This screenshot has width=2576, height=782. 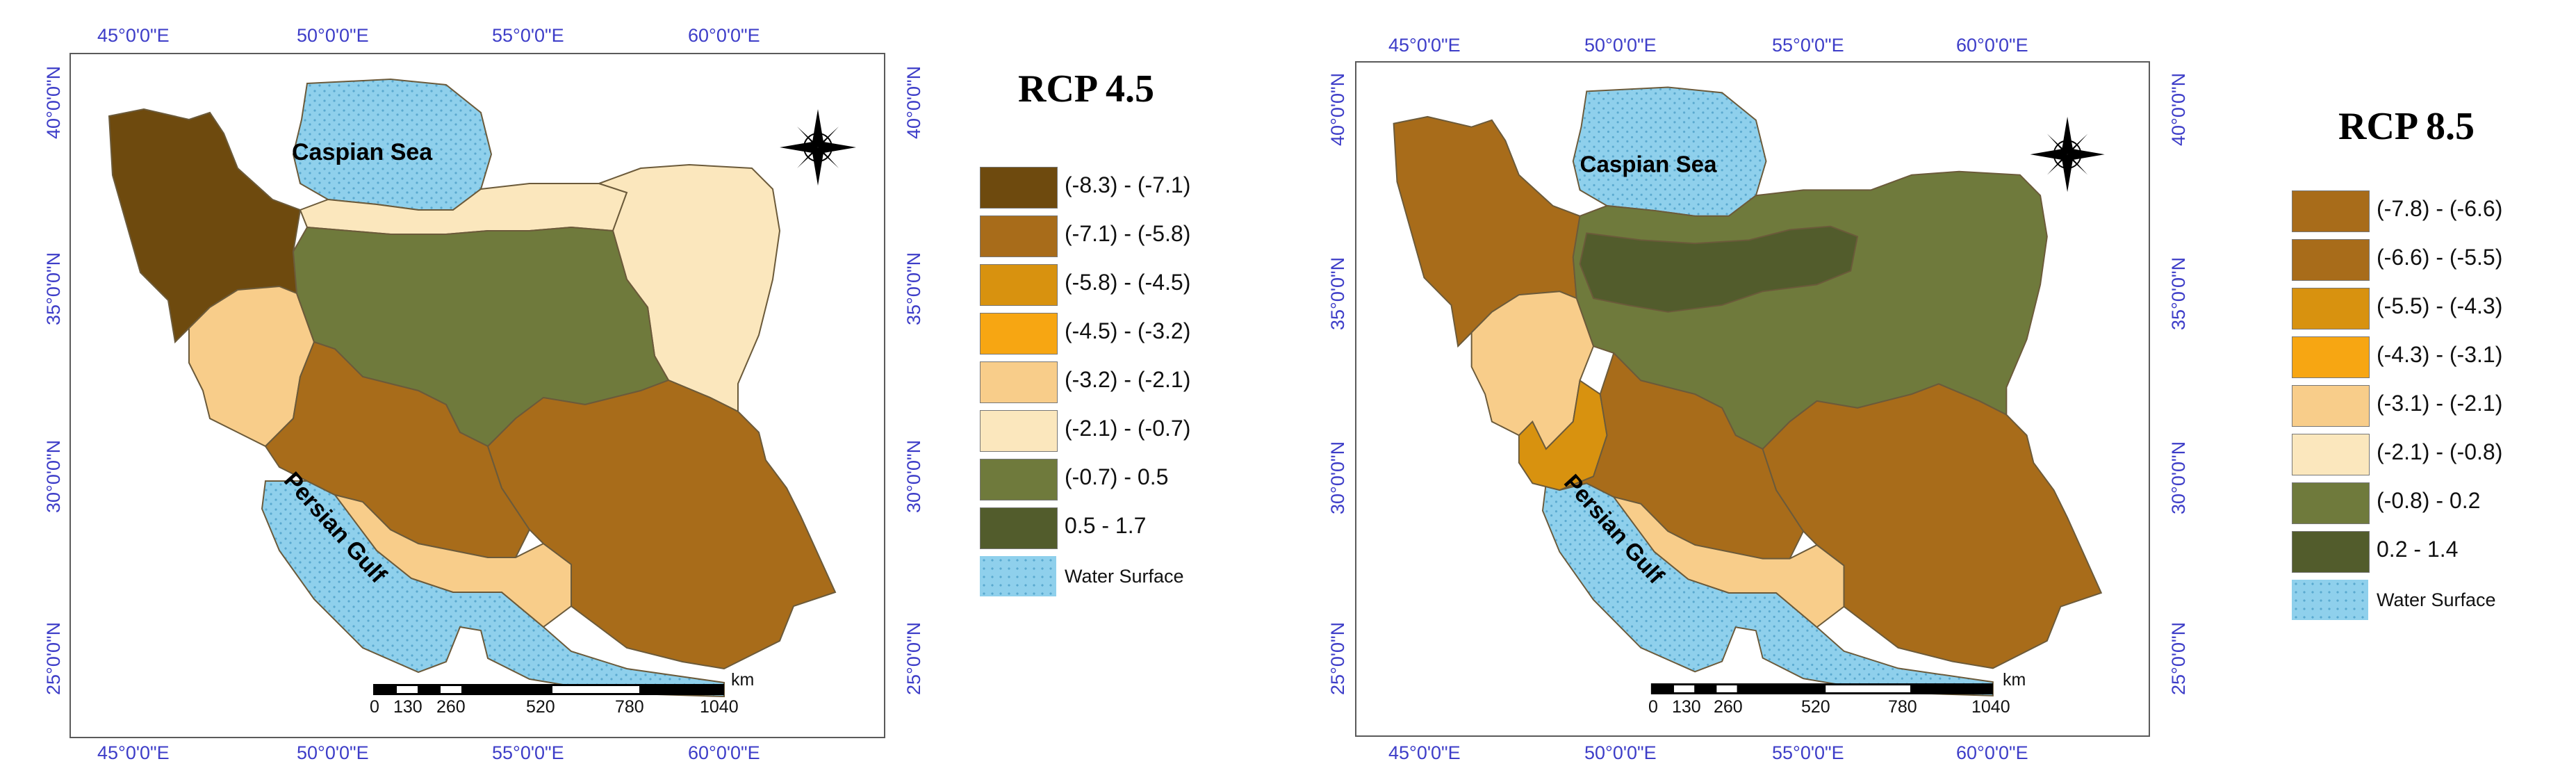 What do you see at coordinates (1128, 185) in the screenshot?
I see `legend-label: (-8.3) - (-7.1)` at bounding box center [1128, 185].